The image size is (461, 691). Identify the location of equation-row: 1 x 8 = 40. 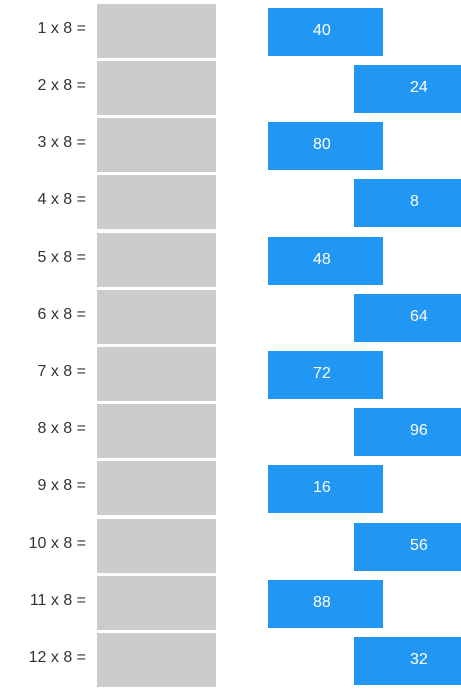
(230, 32).